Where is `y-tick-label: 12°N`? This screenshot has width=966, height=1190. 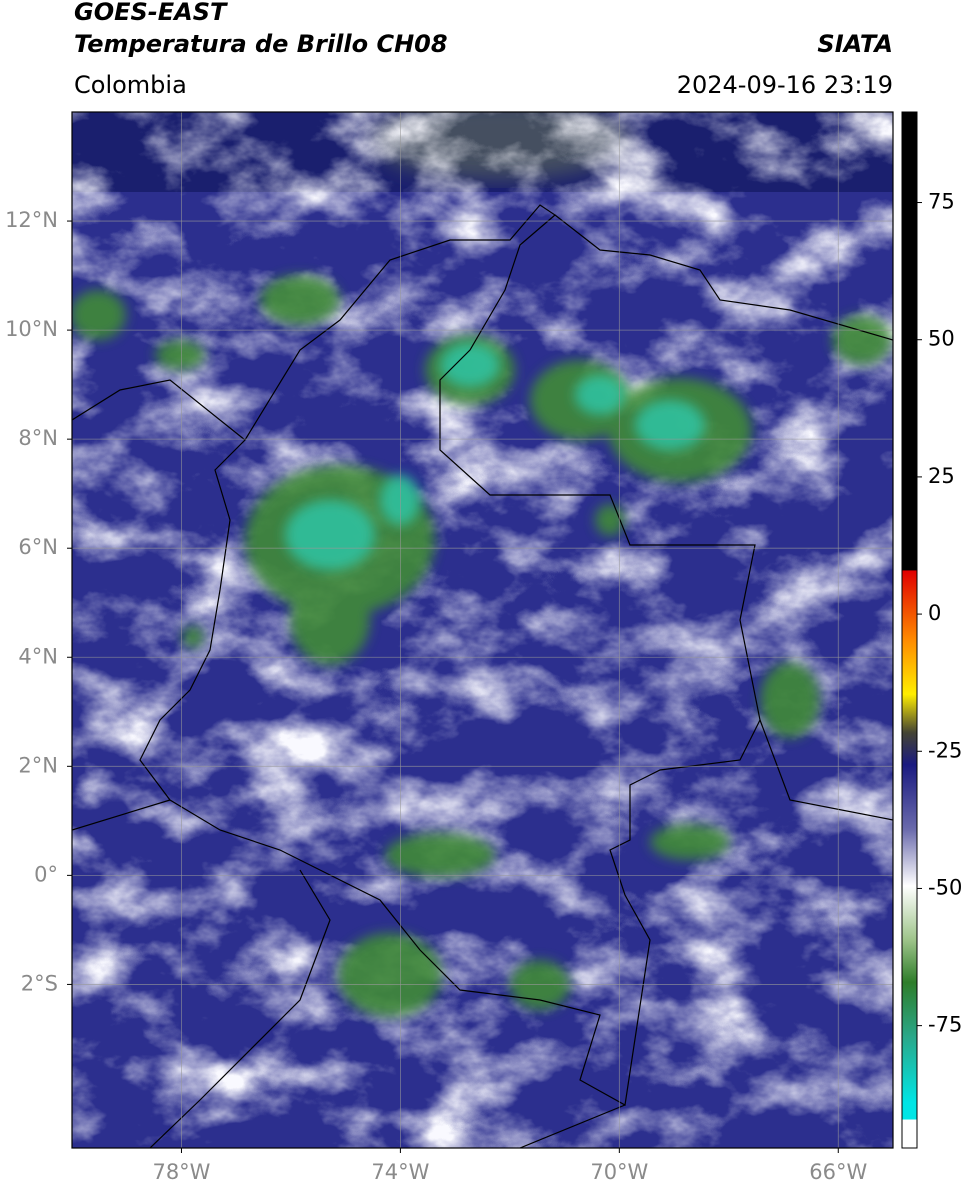
y-tick-label: 12°N is located at coordinates (31, 220).